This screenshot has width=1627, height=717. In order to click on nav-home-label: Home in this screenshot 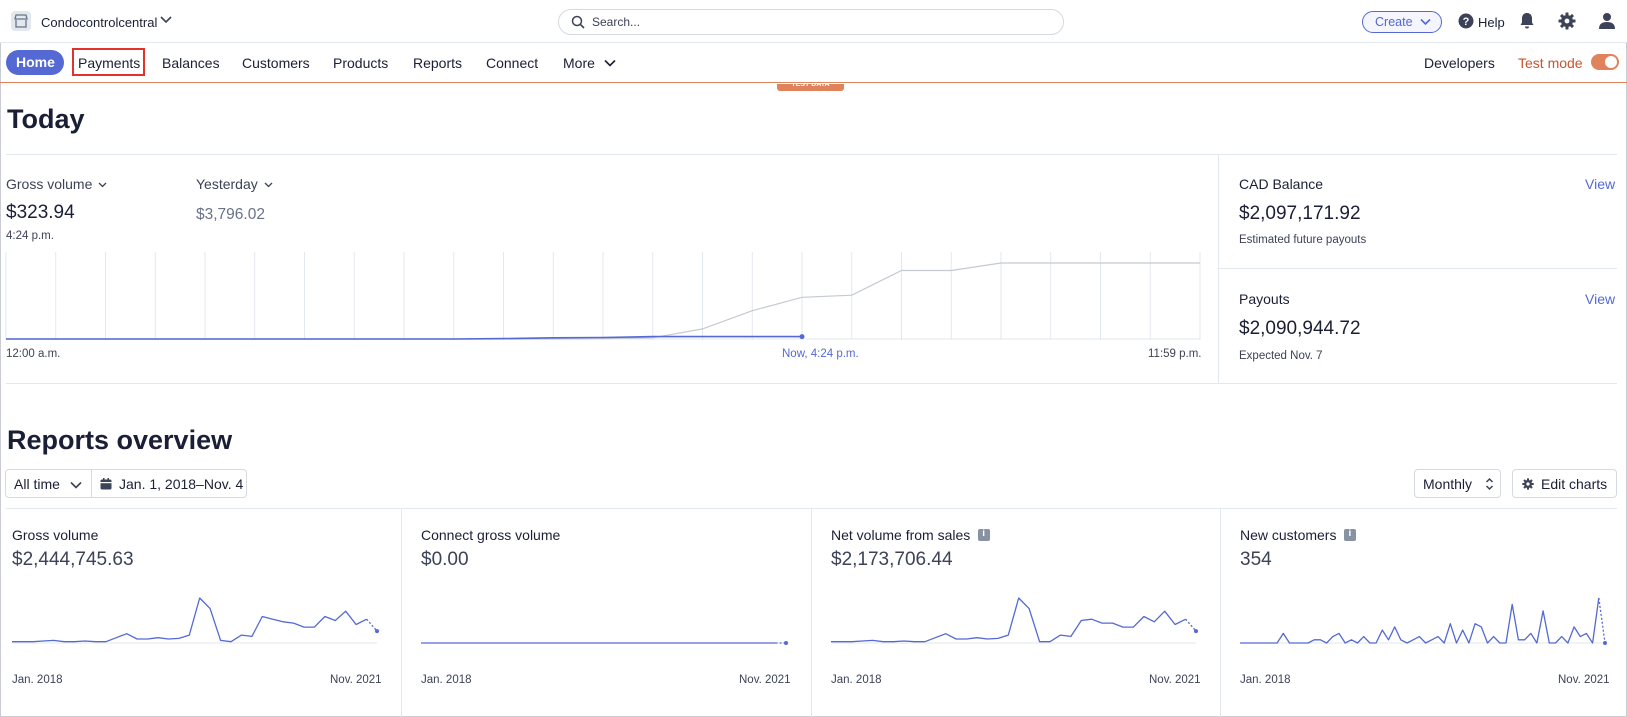, I will do `click(35, 62)`.